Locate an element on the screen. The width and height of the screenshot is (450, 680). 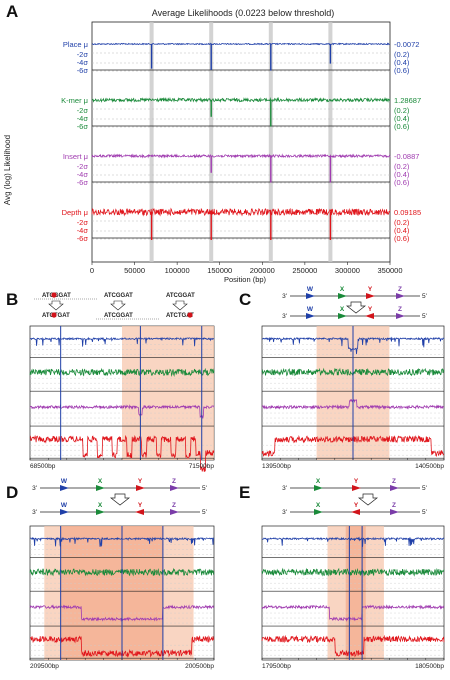
right-values-kmer: 1.28687 (0.2) (0.4) (0.6) is located at coordinates (407, 113).